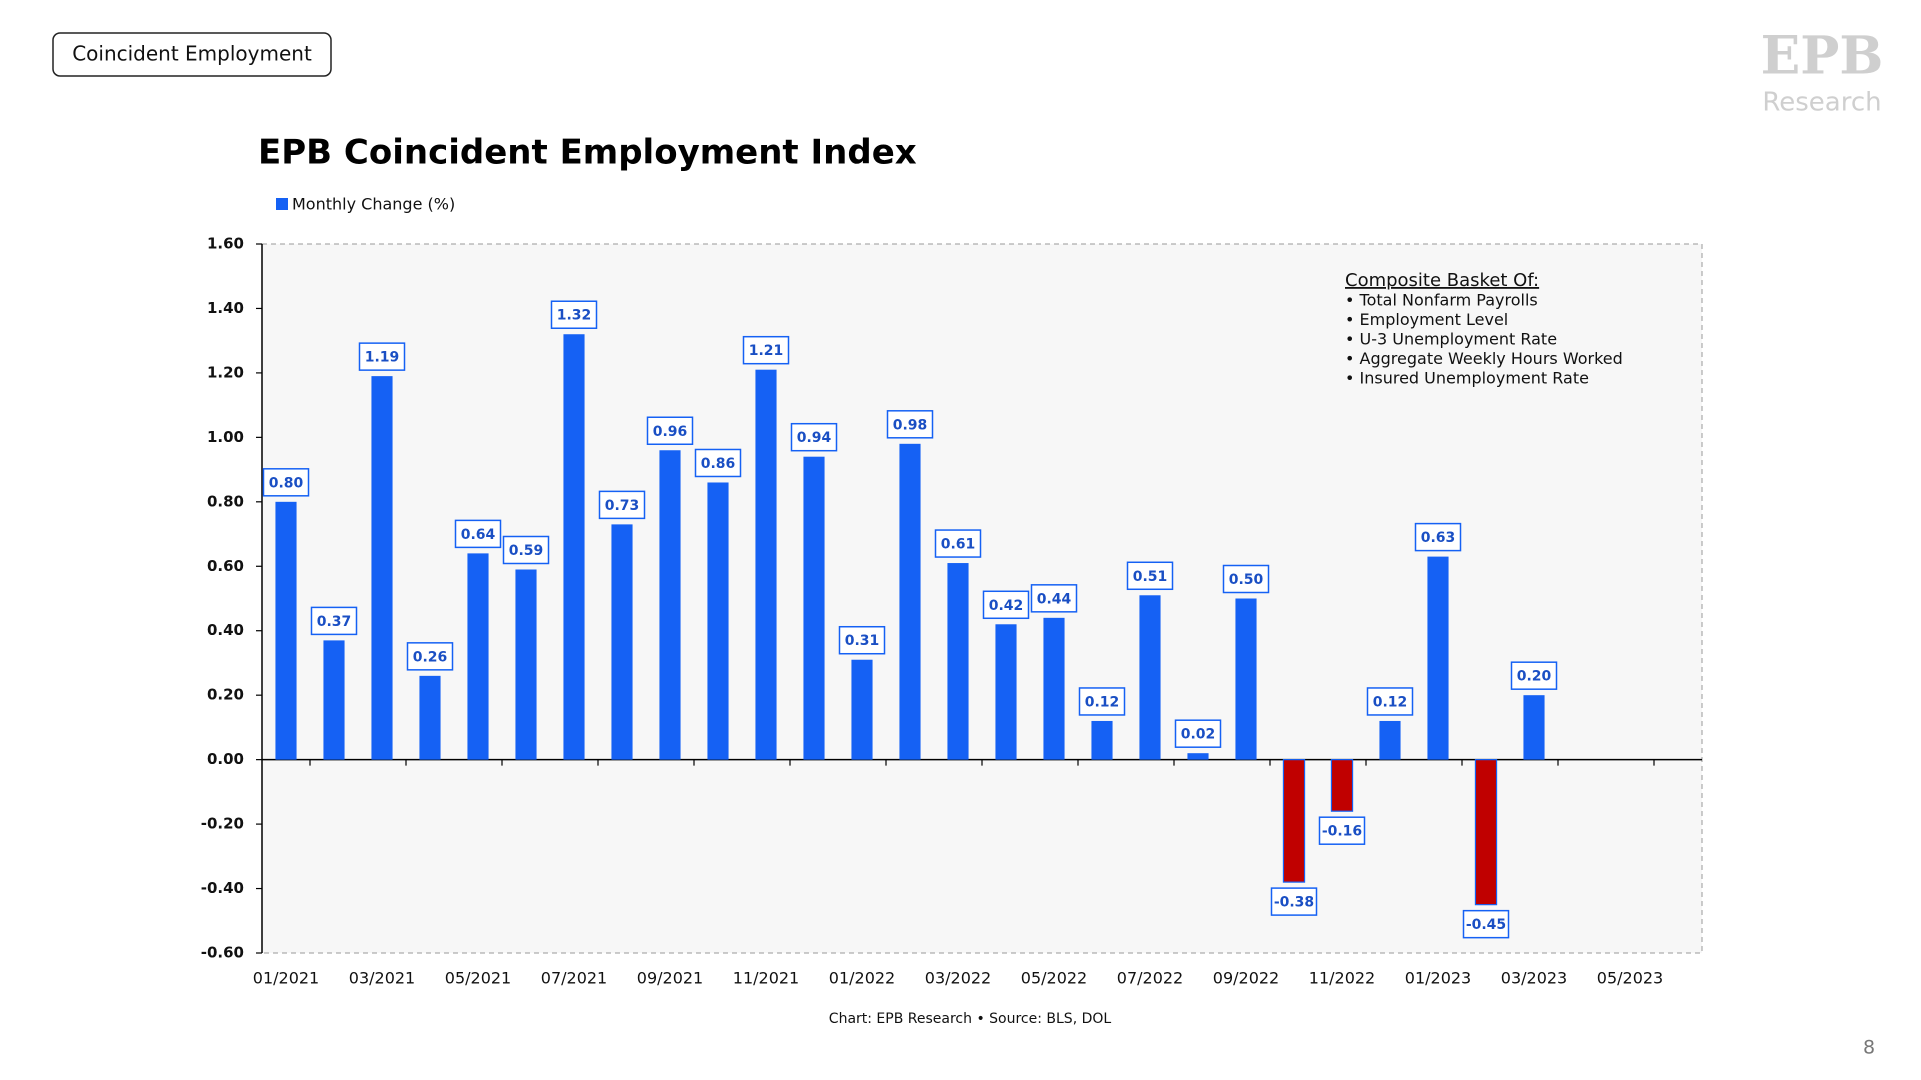  What do you see at coordinates (766, 978) in the screenshot?
I see `x-tick-label: 11/2021` at bounding box center [766, 978].